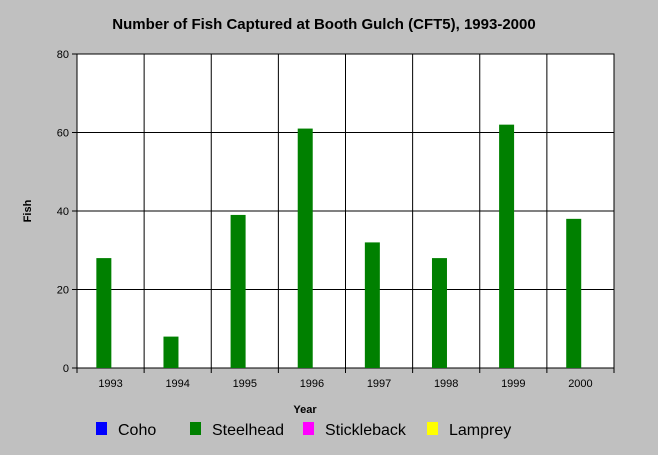 The width and height of the screenshot is (658, 455). Describe the element at coordinates (137, 430) in the screenshot. I see `legend-label-coho: Coho` at that location.